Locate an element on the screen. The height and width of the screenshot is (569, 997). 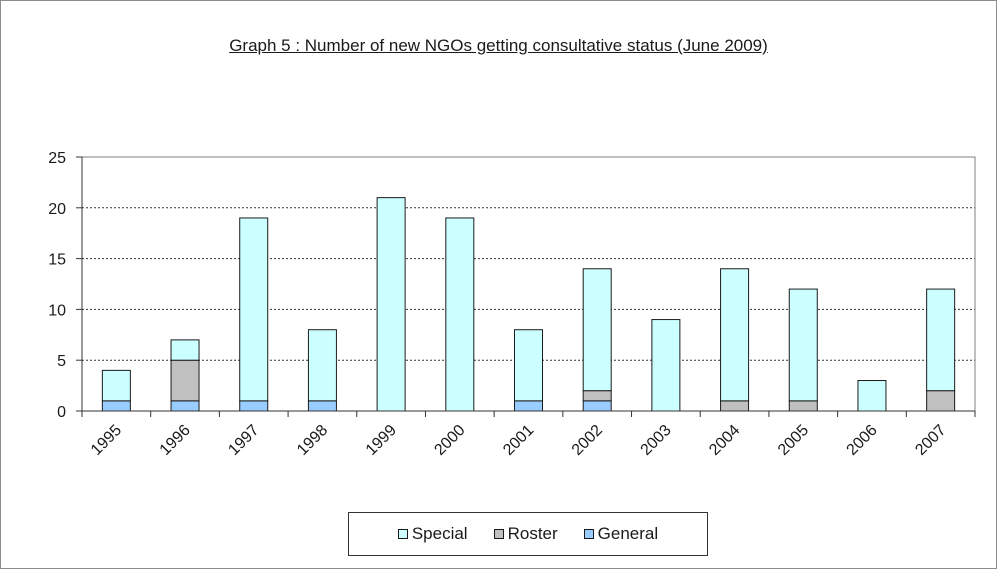
legend-item-special: Special is located at coordinates (432, 534).